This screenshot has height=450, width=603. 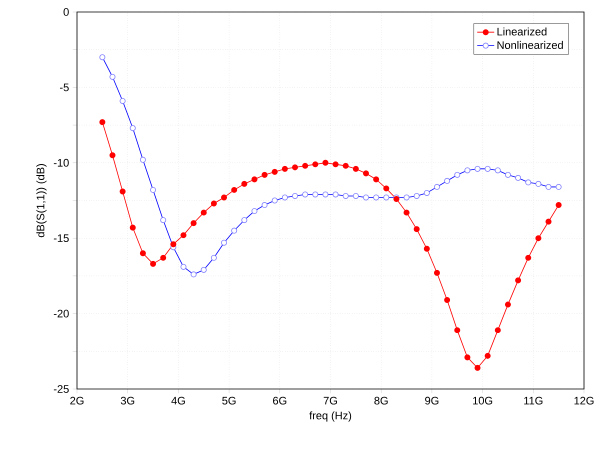 What do you see at coordinates (61, 238) in the screenshot?
I see `y-tick-label: -15` at bounding box center [61, 238].